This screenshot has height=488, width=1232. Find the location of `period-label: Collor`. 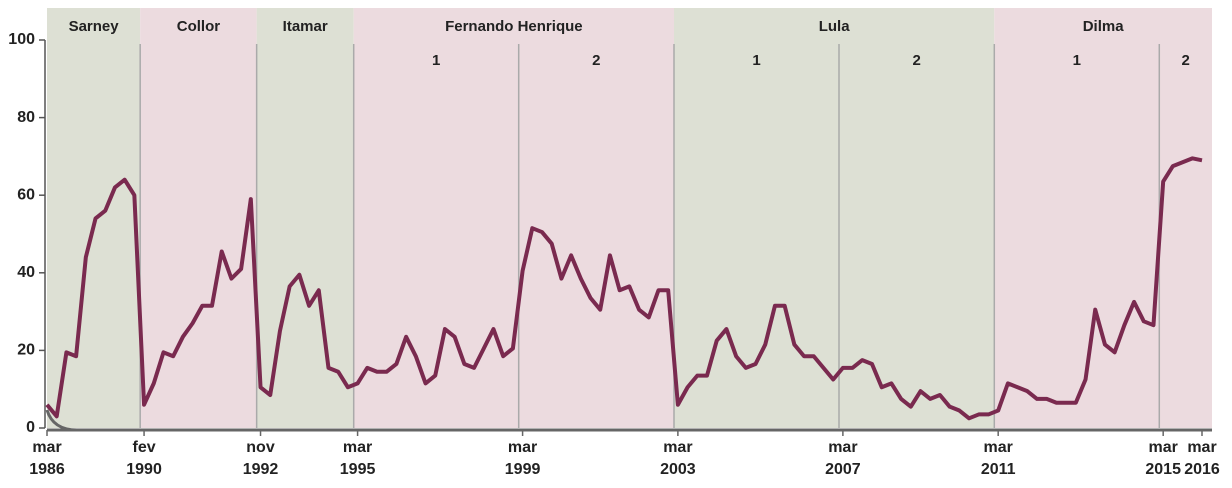

period-label: Collor is located at coordinates (198, 26).